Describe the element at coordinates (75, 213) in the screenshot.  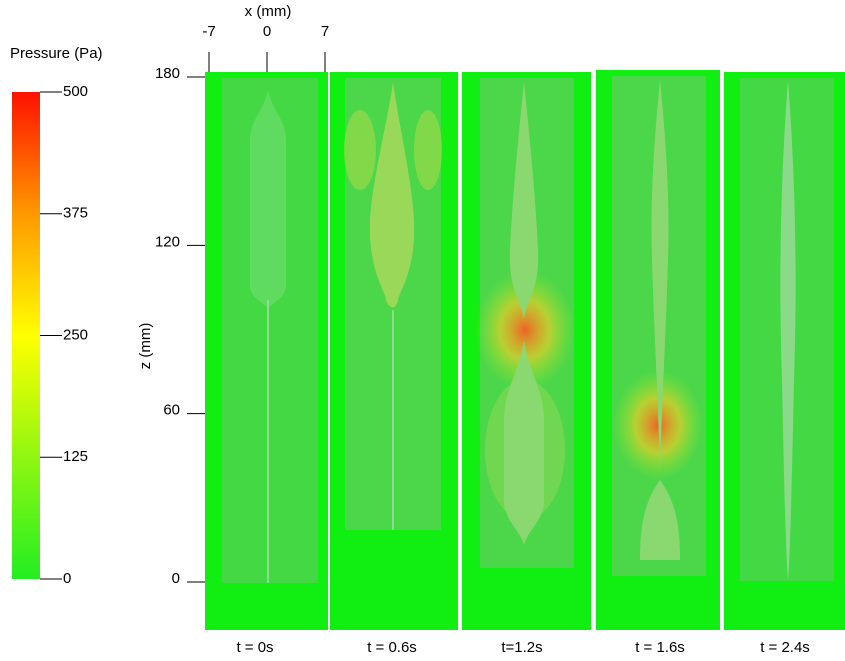
I see `colorbar-tick-label: 375` at that location.